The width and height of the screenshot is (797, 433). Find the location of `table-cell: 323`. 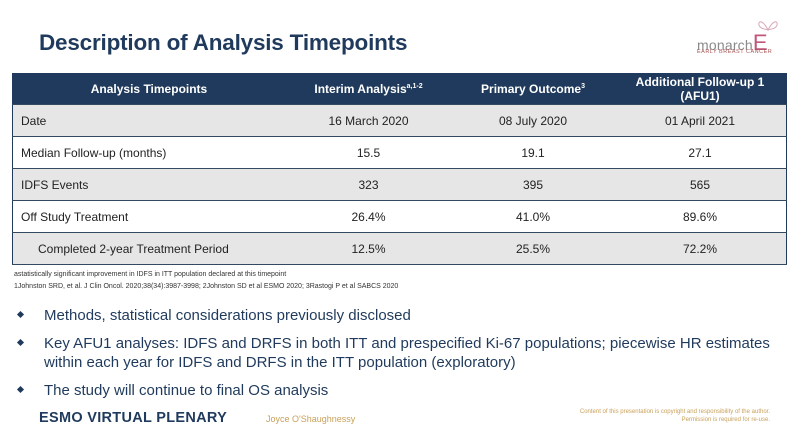

table-cell: 323 is located at coordinates (368, 184).